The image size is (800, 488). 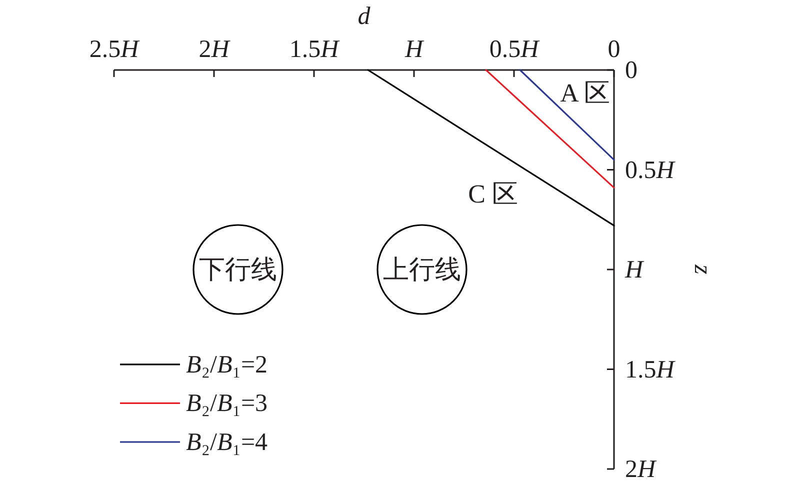 I want to click on x-axis-title: d, so click(x=364, y=16).